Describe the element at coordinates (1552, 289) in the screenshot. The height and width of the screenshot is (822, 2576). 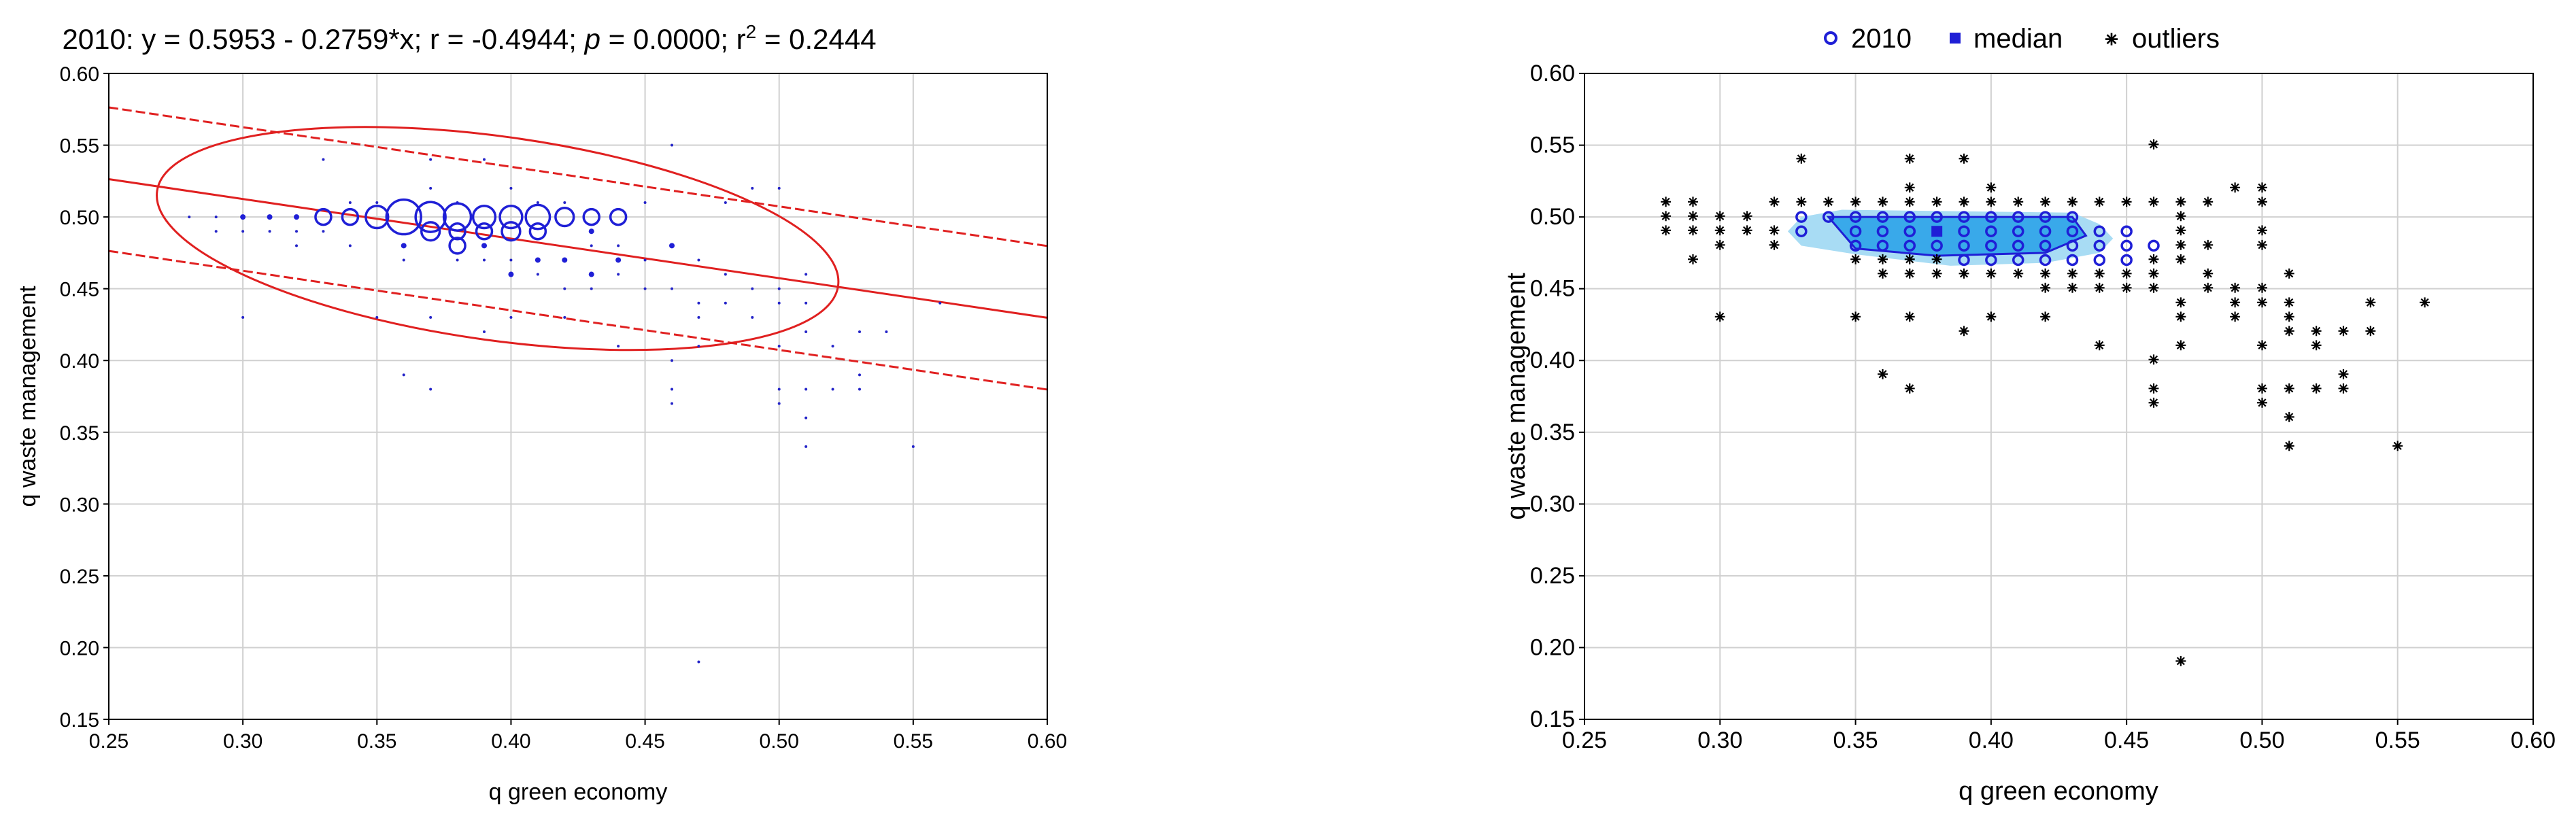
I see `y-tick-label: 0.45` at that location.